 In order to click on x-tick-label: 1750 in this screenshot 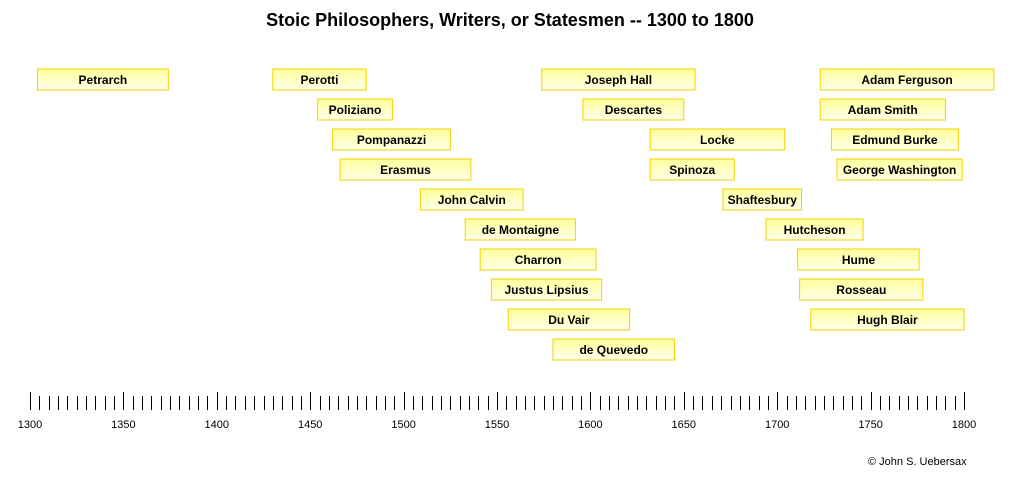, I will do `click(870, 425)`.